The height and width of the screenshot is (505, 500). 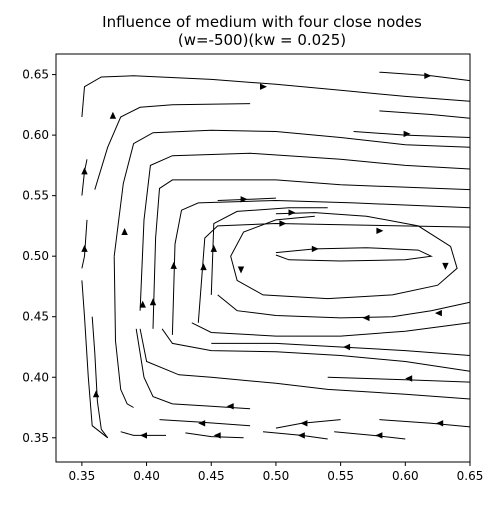 What do you see at coordinates (276, 476) in the screenshot?
I see `x-tick-label: 0.50` at bounding box center [276, 476].